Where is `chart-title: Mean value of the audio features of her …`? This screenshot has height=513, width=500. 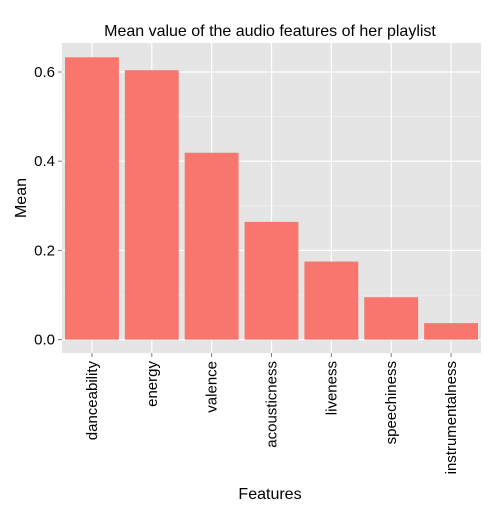
chart-title: Mean value of the audio features of her … is located at coordinates (270, 31).